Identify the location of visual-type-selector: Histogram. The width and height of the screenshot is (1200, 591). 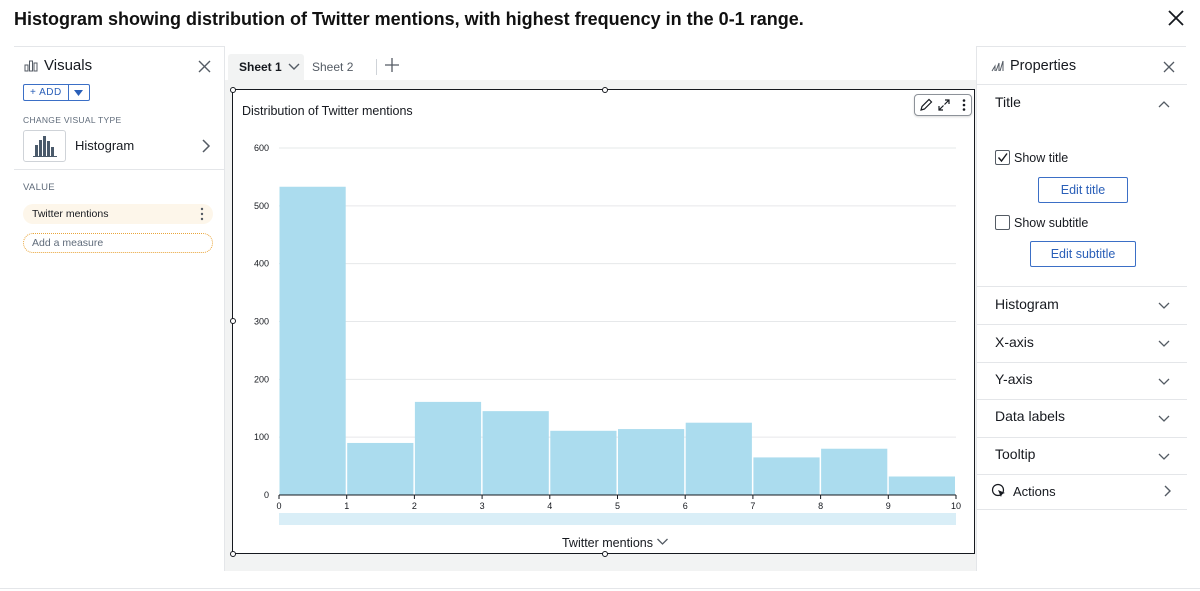
(118, 146).